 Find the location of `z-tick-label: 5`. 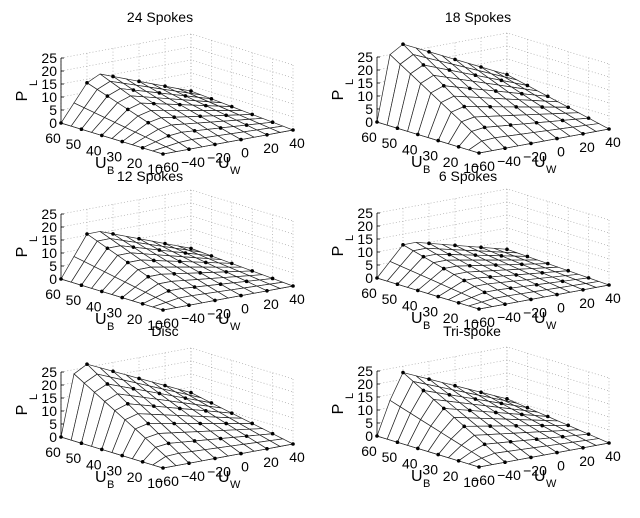

z-tick-label: 5 is located at coordinates (369, 109).